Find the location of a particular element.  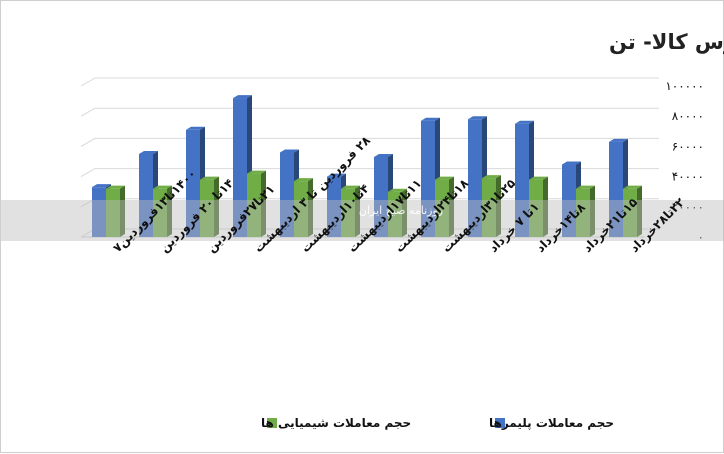

y-tick-label: ۴۰۰۰۰ is located at coordinates (688, 177).